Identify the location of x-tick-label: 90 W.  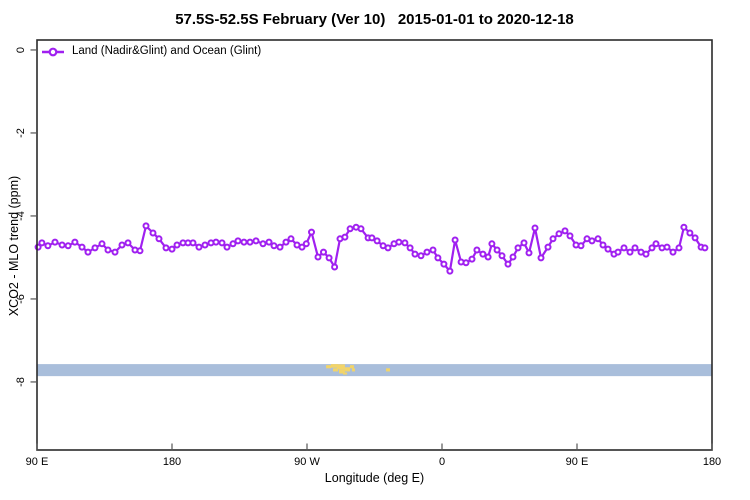
(307, 462).